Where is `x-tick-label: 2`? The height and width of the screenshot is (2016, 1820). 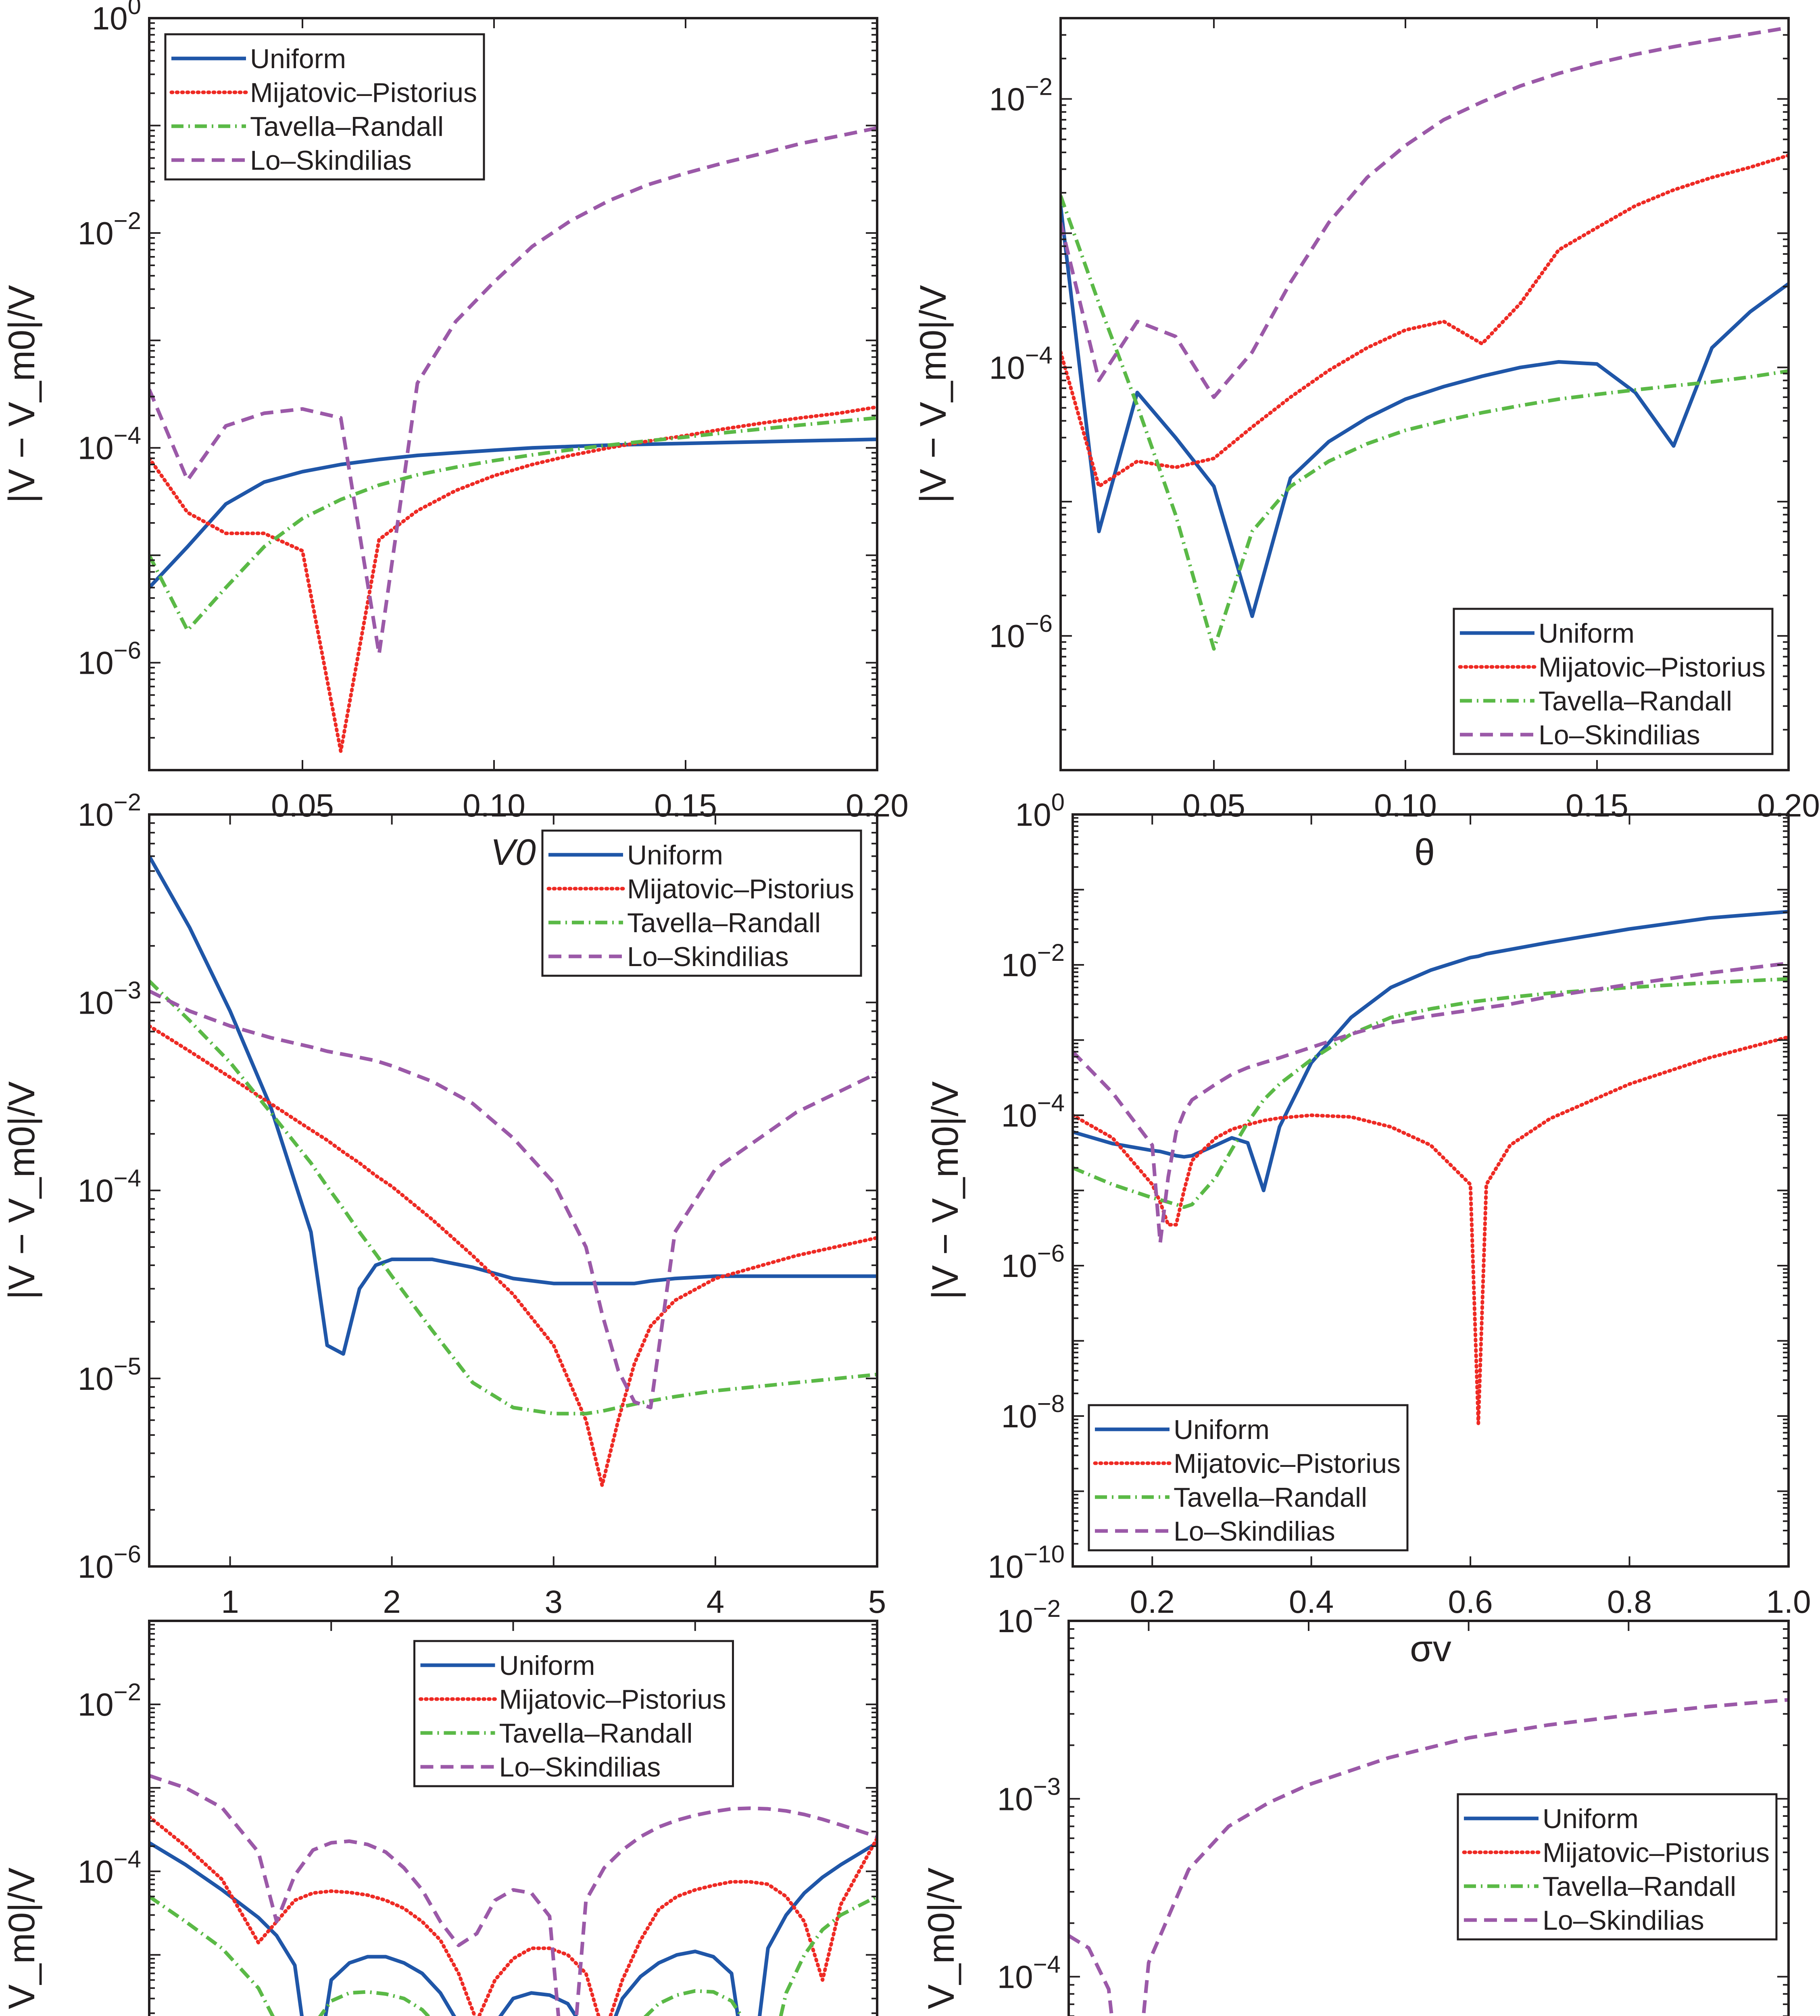 x-tick-label: 2 is located at coordinates (392, 1602).